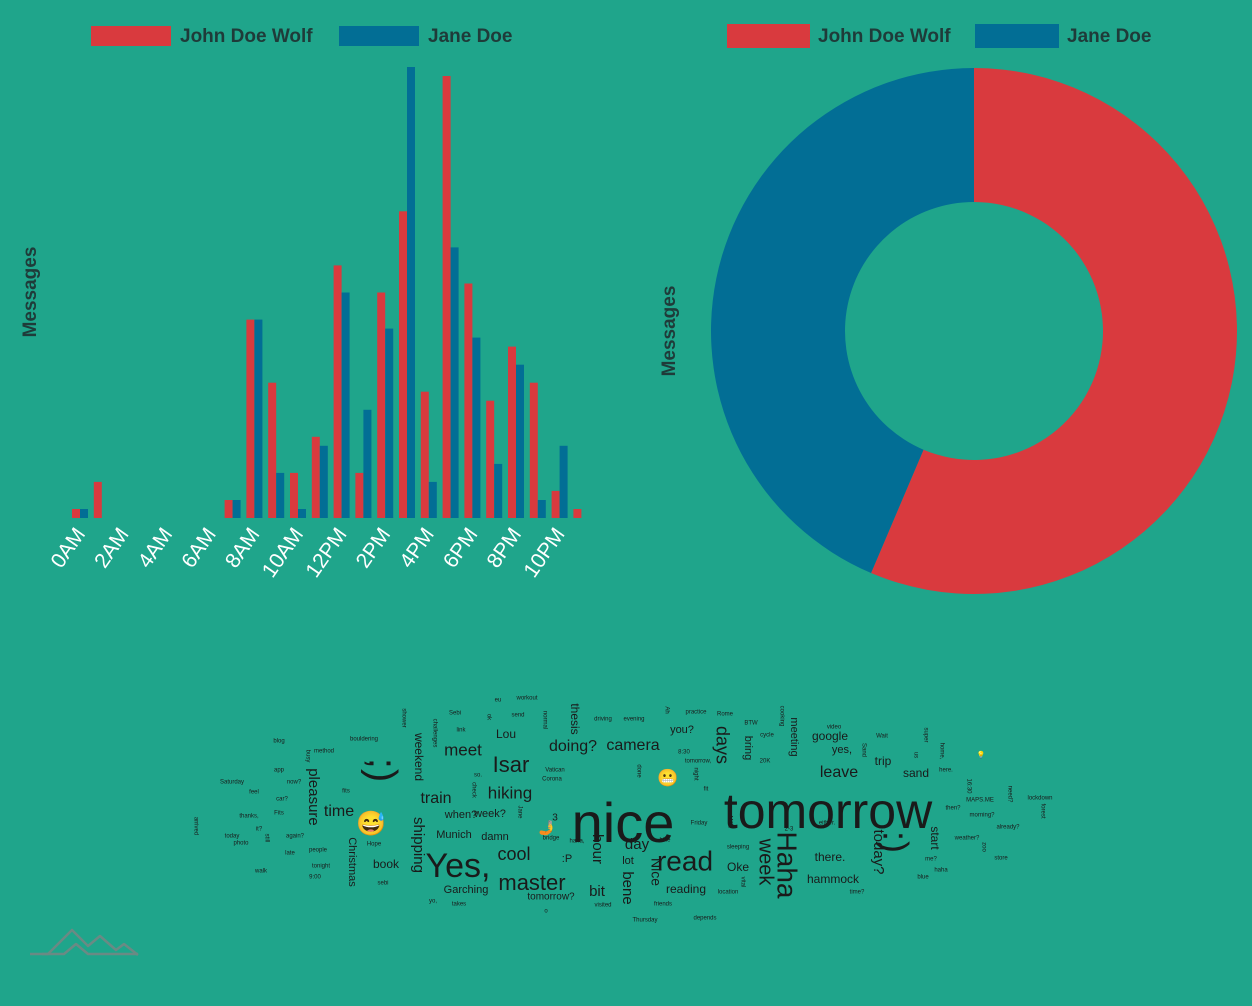 The width and height of the screenshot is (1252, 1006). I want to click on wordcloud-word: again?, so click(295, 837).